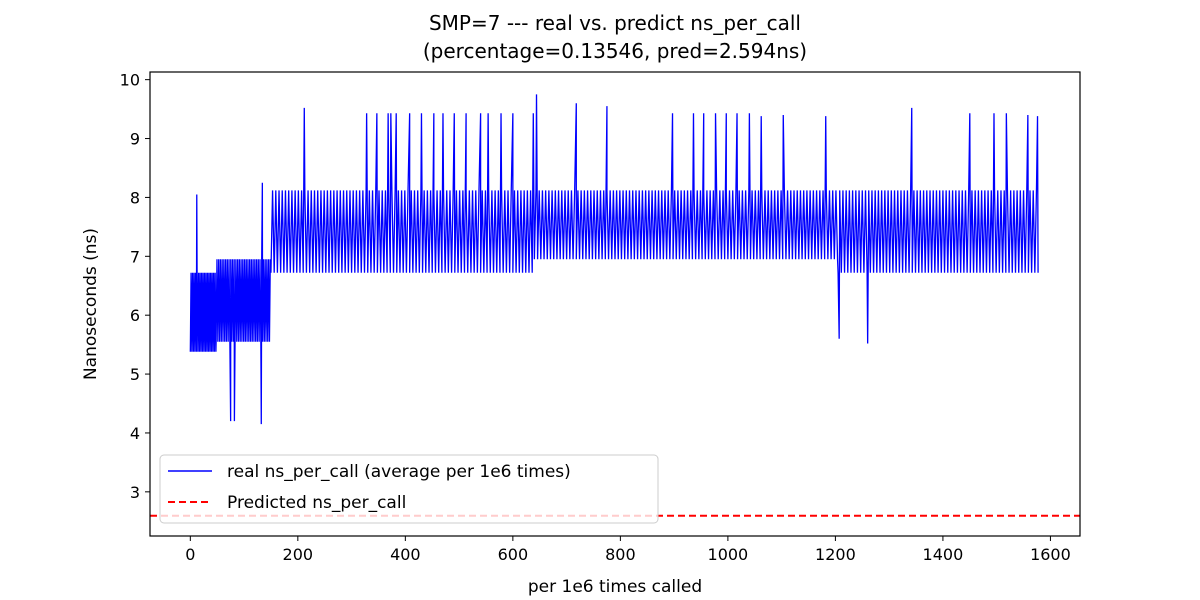 This screenshot has height=600, width=1200. Describe the element at coordinates (298, 554) in the screenshot. I see `x-tick-label: 200` at that location.